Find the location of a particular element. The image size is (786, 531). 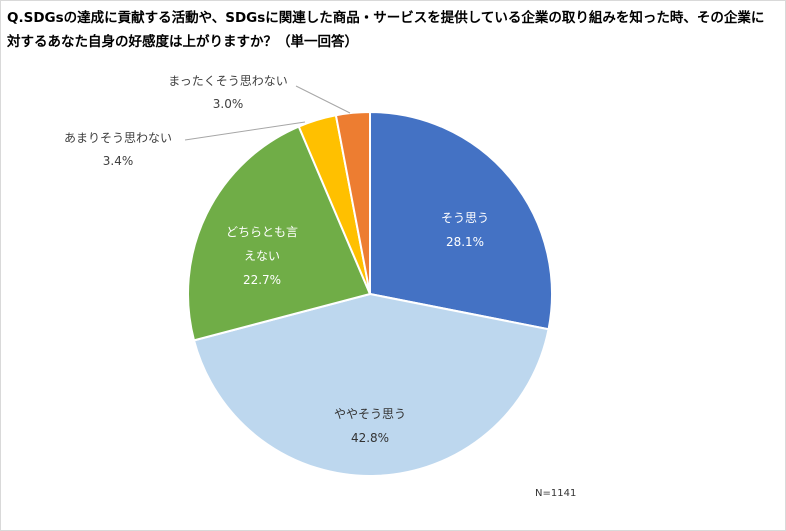

leader-line-mattaku-so-omowanai is located at coordinates (323, 99).